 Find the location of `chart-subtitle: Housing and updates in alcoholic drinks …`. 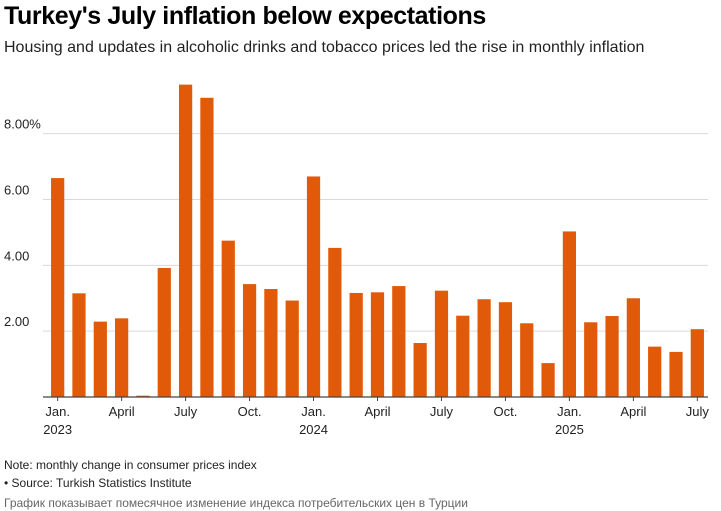

chart-subtitle: Housing and updates in alcoholic drinks … is located at coordinates (324, 47).